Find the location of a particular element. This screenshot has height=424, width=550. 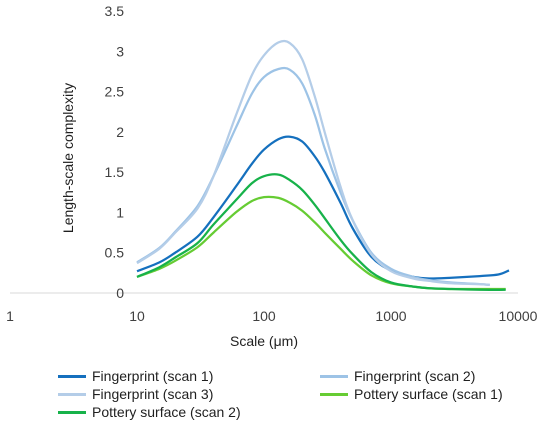

x-tick-label: 1 is located at coordinates (10, 316).